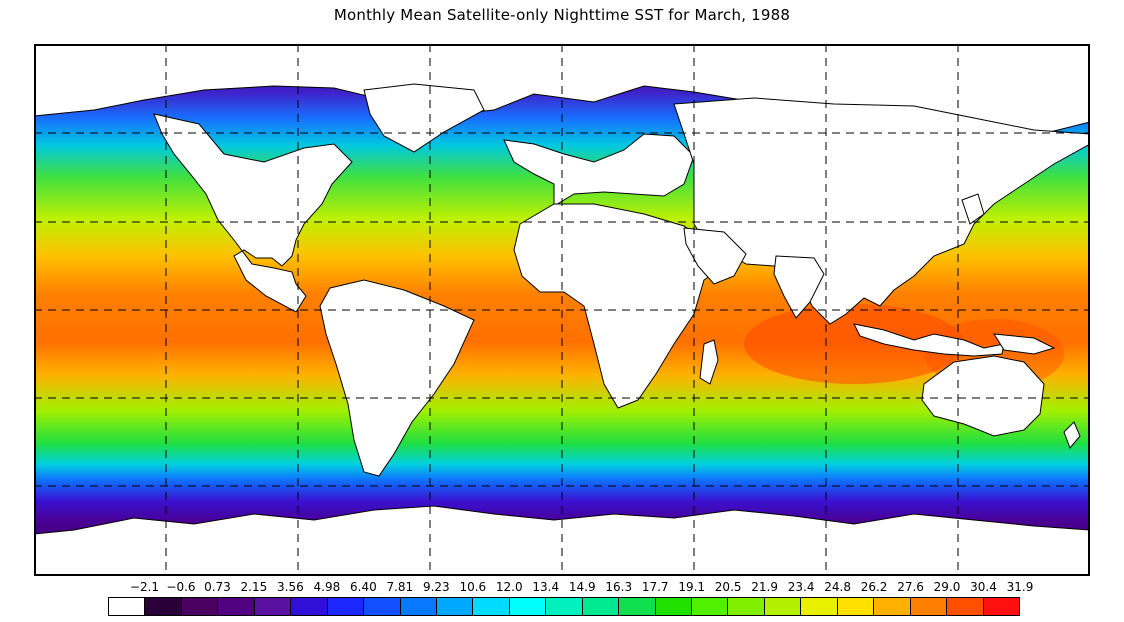 This screenshot has height=622, width=1124. I want to click on colorbar-tick-label: 3.56, so click(290, 587).